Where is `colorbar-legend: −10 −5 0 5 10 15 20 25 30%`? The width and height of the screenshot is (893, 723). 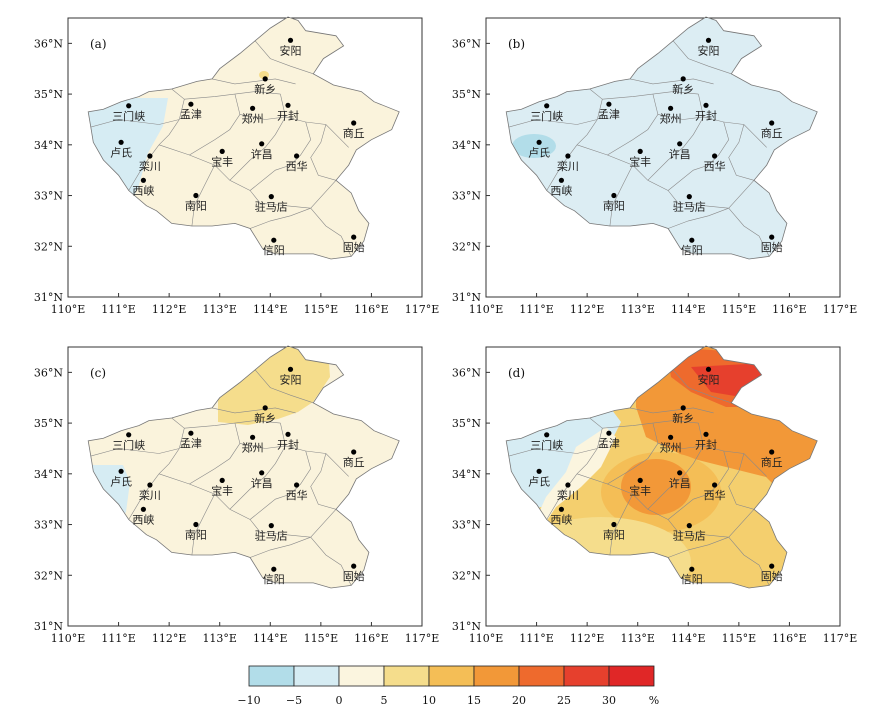 colorbar-legend: −10 −5 0 5 10 15 20 25 30% is located at coordinates (448, 686).